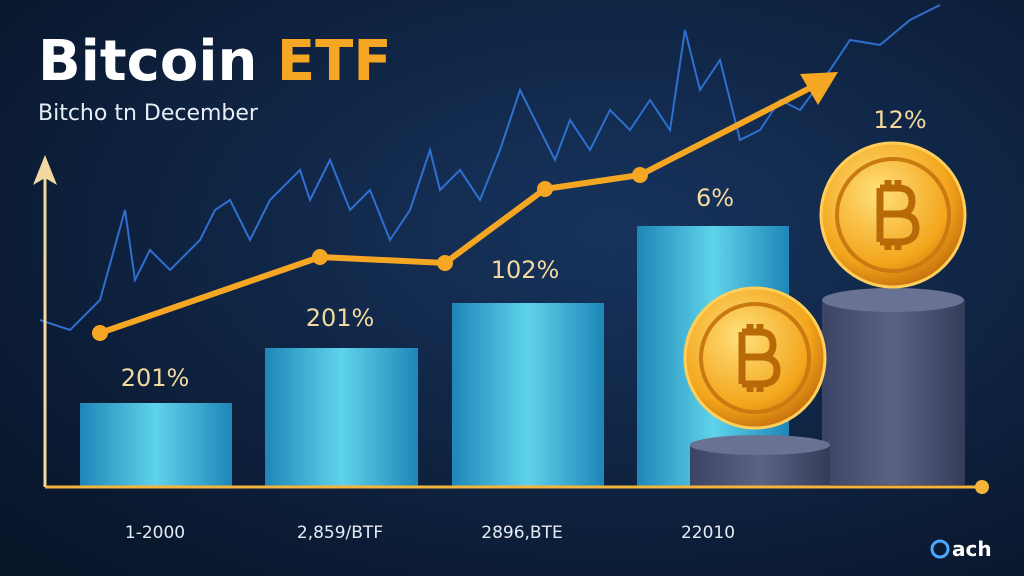  Describe the element at coordinates (334, 61) in the screenshot. I see `title-accent: ETF` at that location.